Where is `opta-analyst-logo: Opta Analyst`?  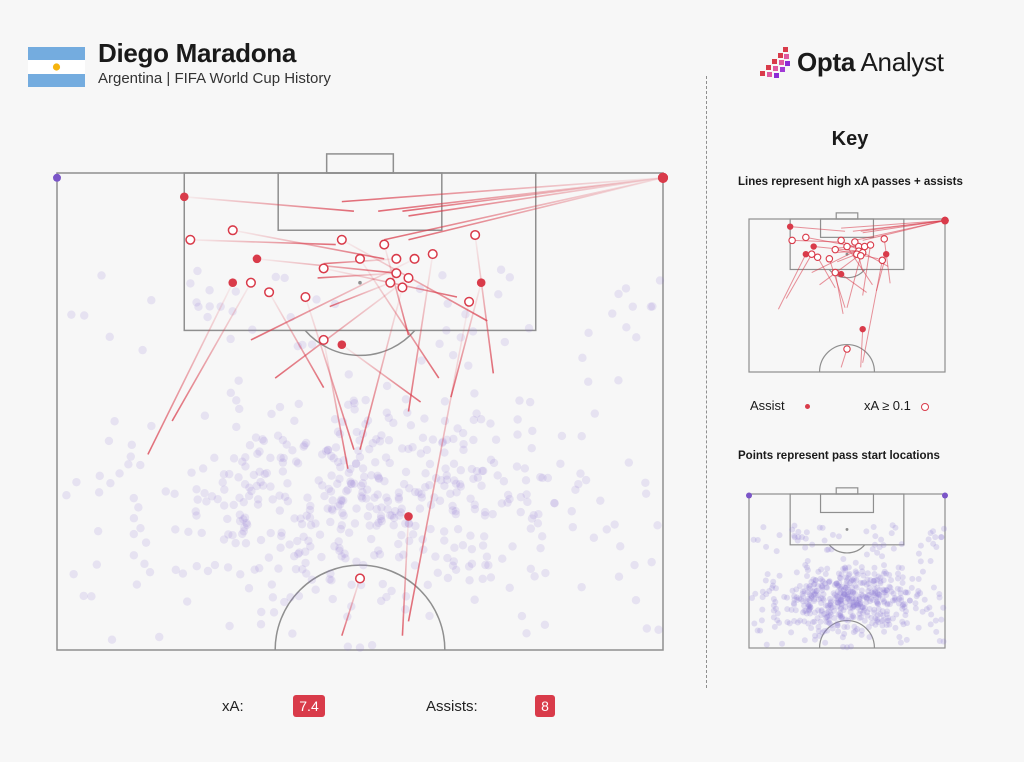
opta-analyst-logo: Opta Analyst is located at coordinates (850, 62).